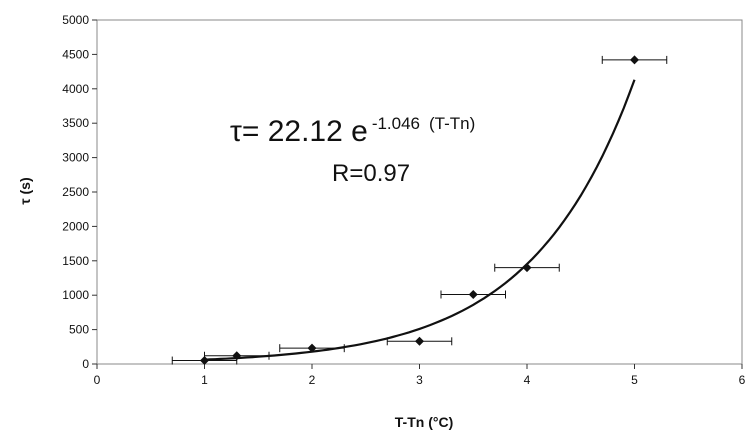 This screenshot has height=436, width=754. I want to click on y-tick-label: 500, so click(79, 330).